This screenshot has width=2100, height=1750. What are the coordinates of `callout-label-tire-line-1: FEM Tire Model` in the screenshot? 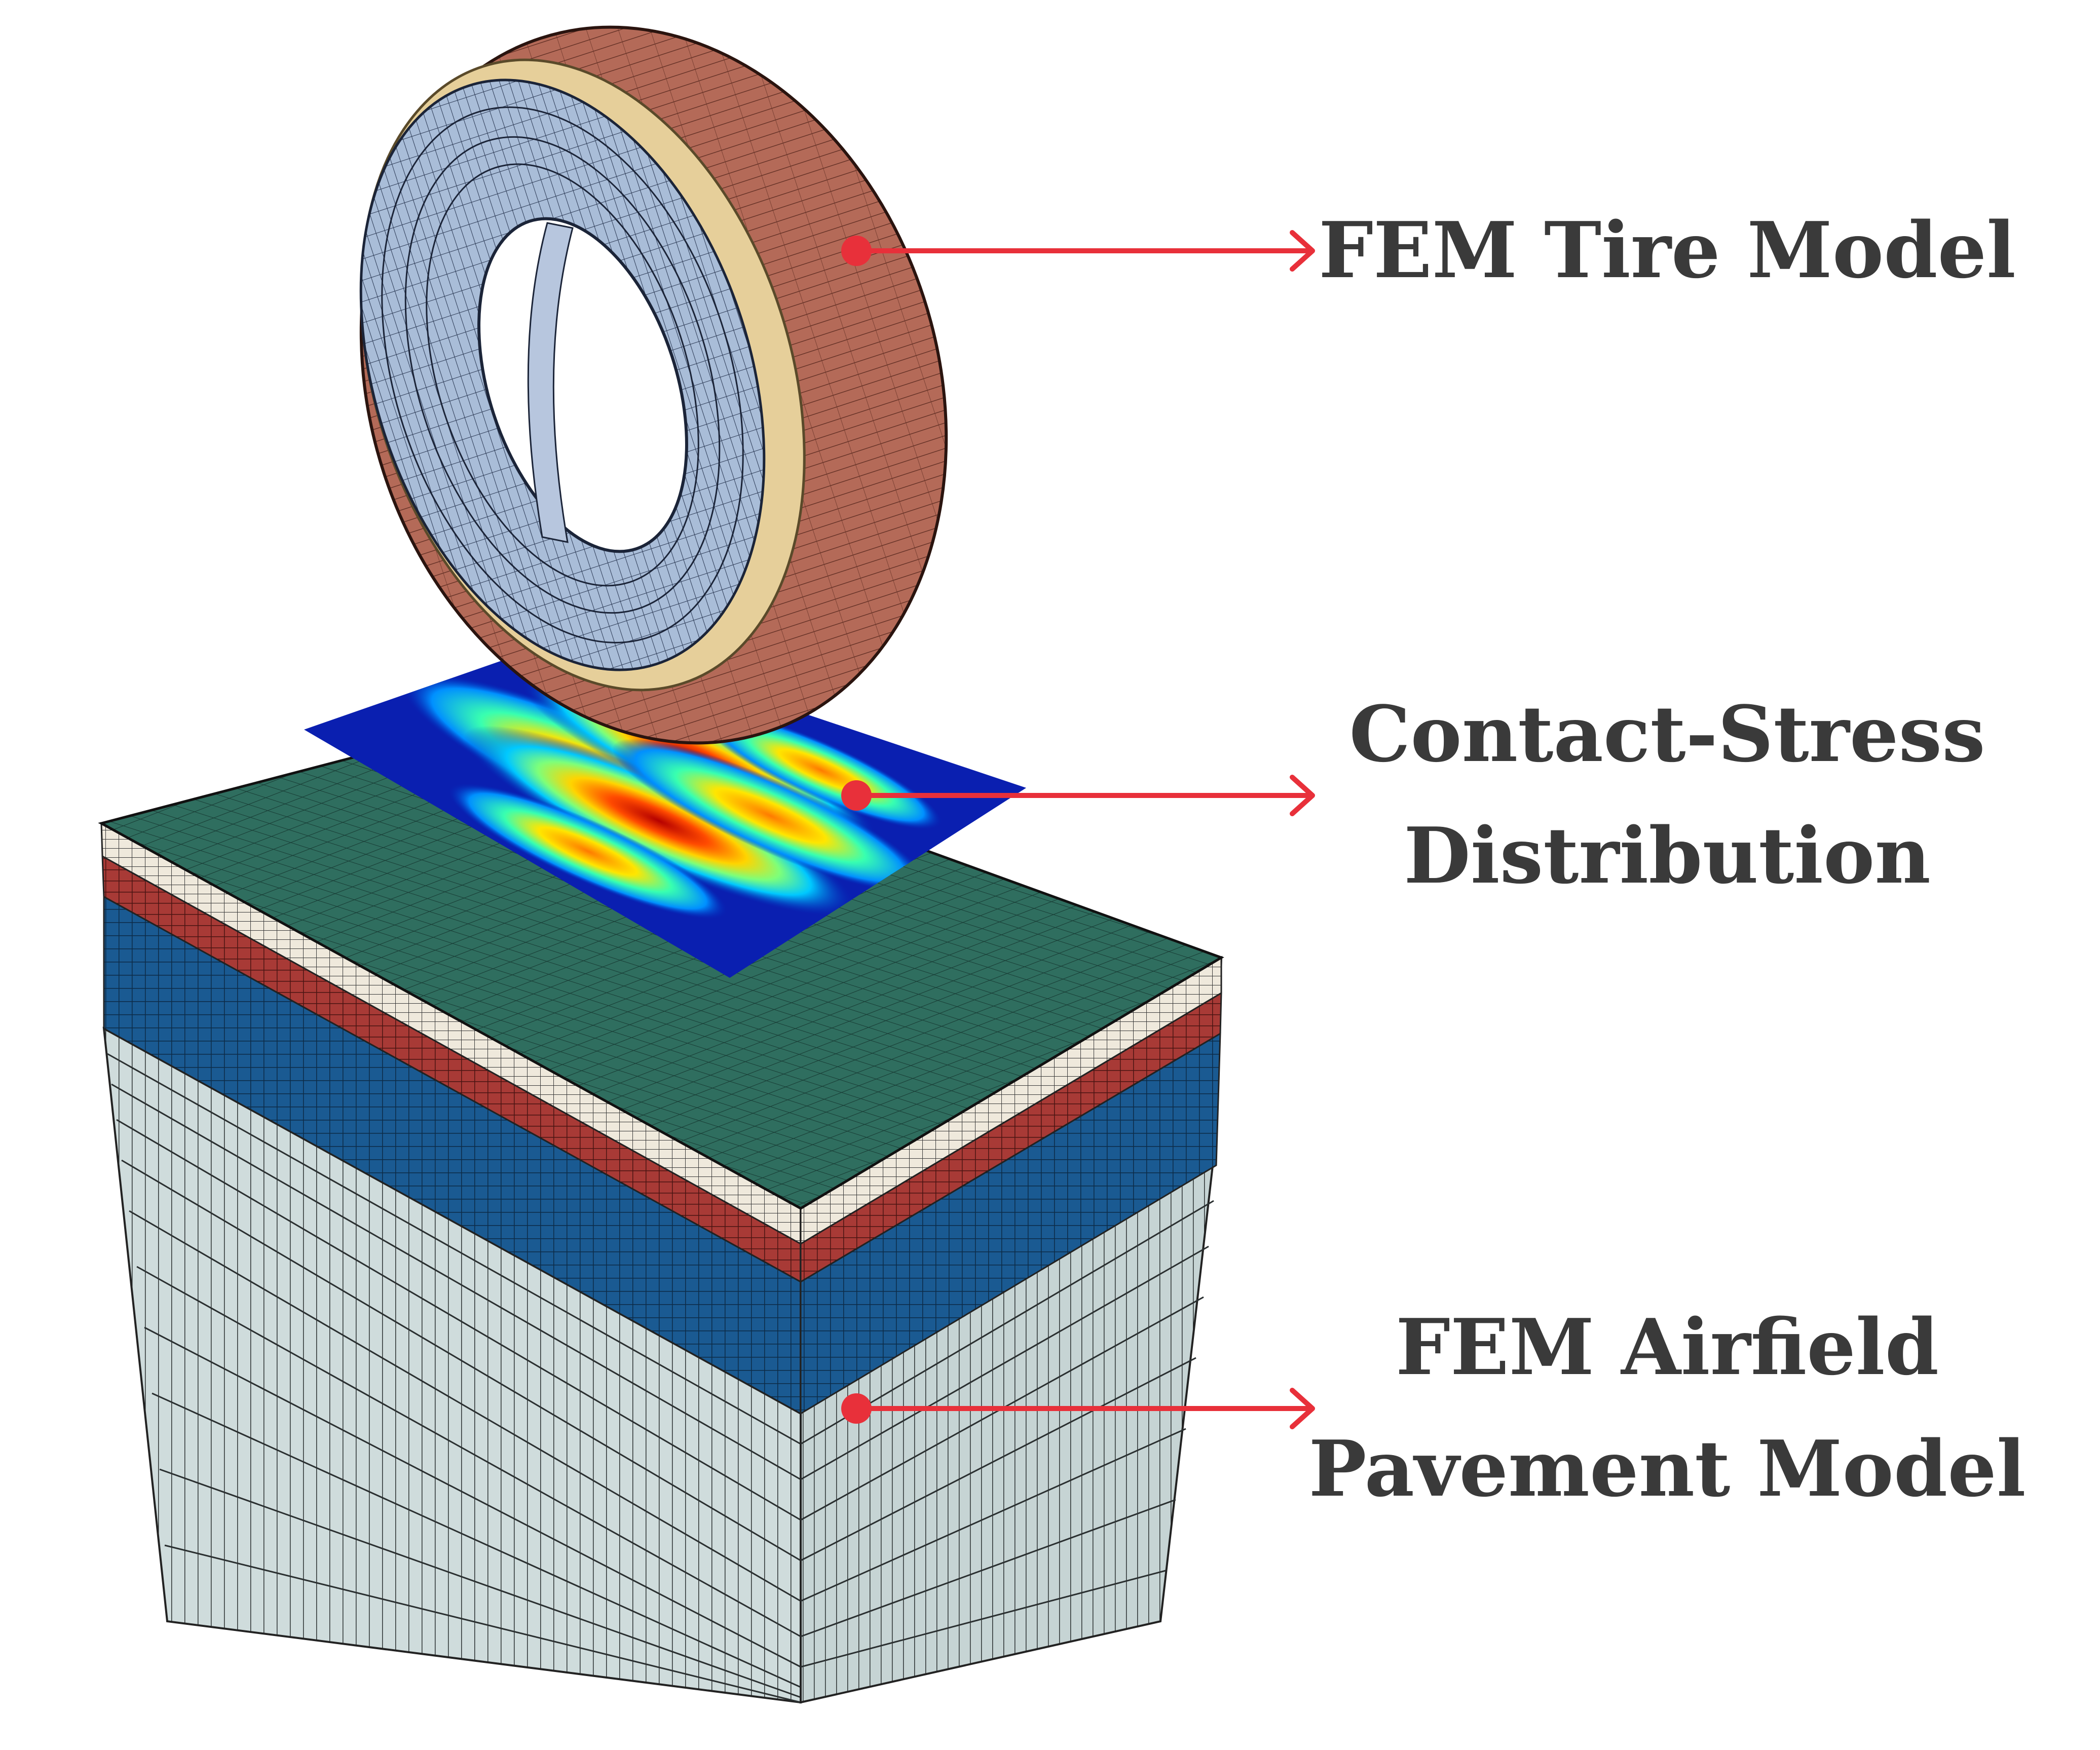 It's located at (1668, 250).